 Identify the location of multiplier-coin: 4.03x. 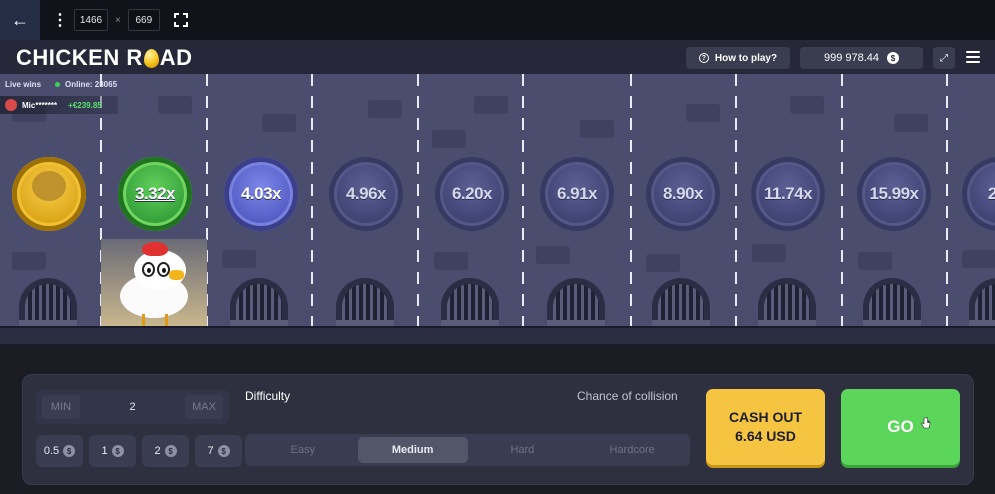
(261, 194).